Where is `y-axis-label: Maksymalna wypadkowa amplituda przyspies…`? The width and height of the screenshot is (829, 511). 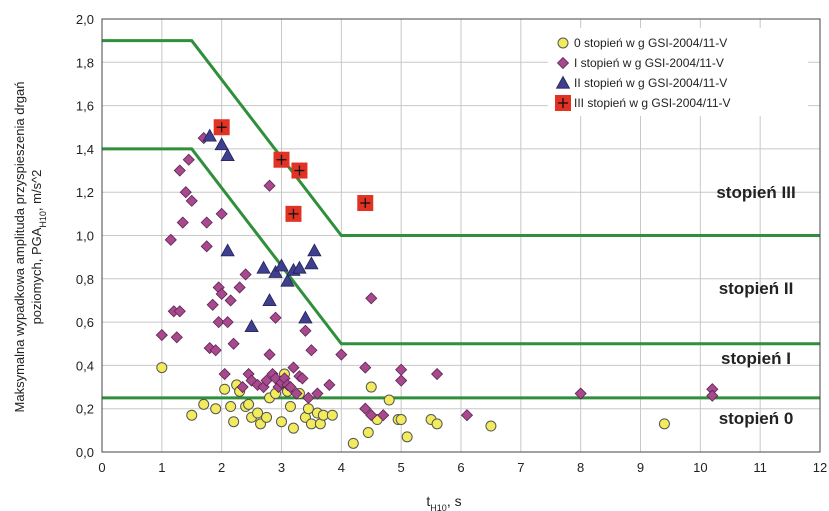 y-axis-label: Maksymalna wypadkowa amplituda przyspies… is located at coordinates (30, 247).